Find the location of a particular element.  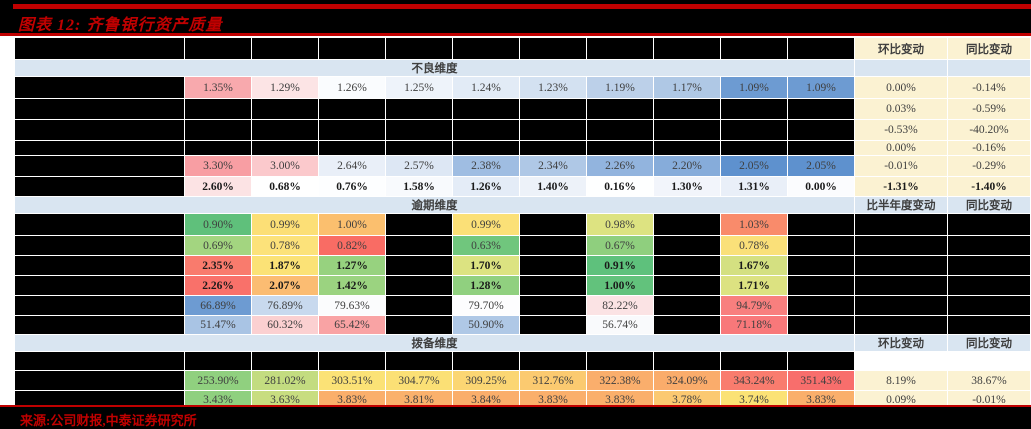

value-cell: 1.24% is located at coordinates (486, 87).